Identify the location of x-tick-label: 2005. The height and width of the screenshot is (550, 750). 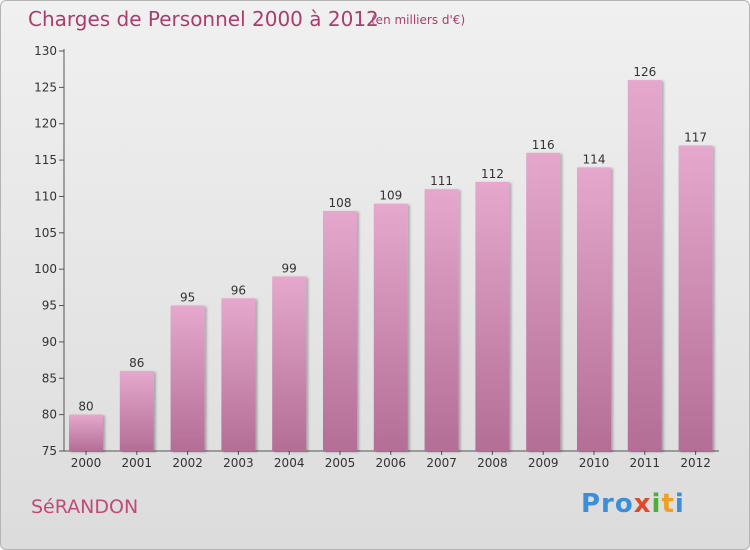
(340, 463).